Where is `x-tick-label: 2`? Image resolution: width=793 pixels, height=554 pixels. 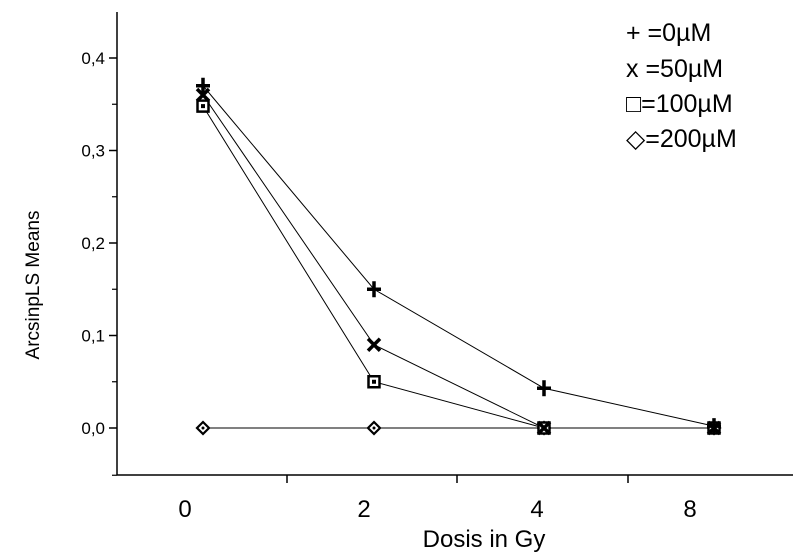 x-tick-label: 2 is located at coordinates (363, 509).